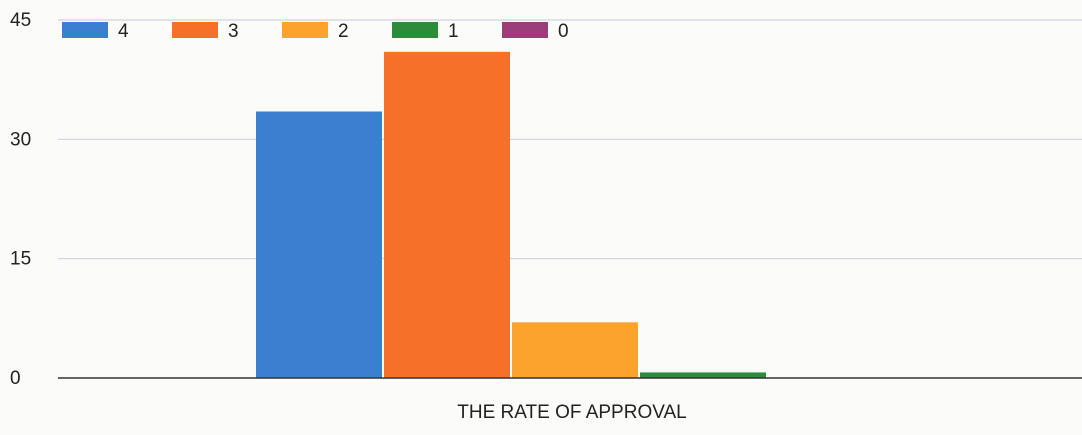 This screenshot has width=1082, height=435. Describe the element at coordinates (20, 139) in the screenshot. I see `y-tick-label: 30` at that location.